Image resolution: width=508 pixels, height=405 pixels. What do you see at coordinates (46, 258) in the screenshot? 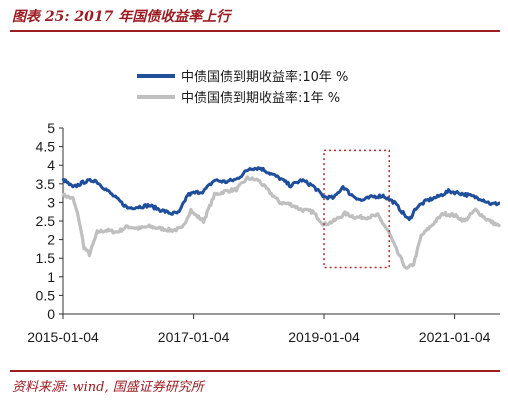
I see `y-tick-label: 1.5` at bounding box center [46, 258].